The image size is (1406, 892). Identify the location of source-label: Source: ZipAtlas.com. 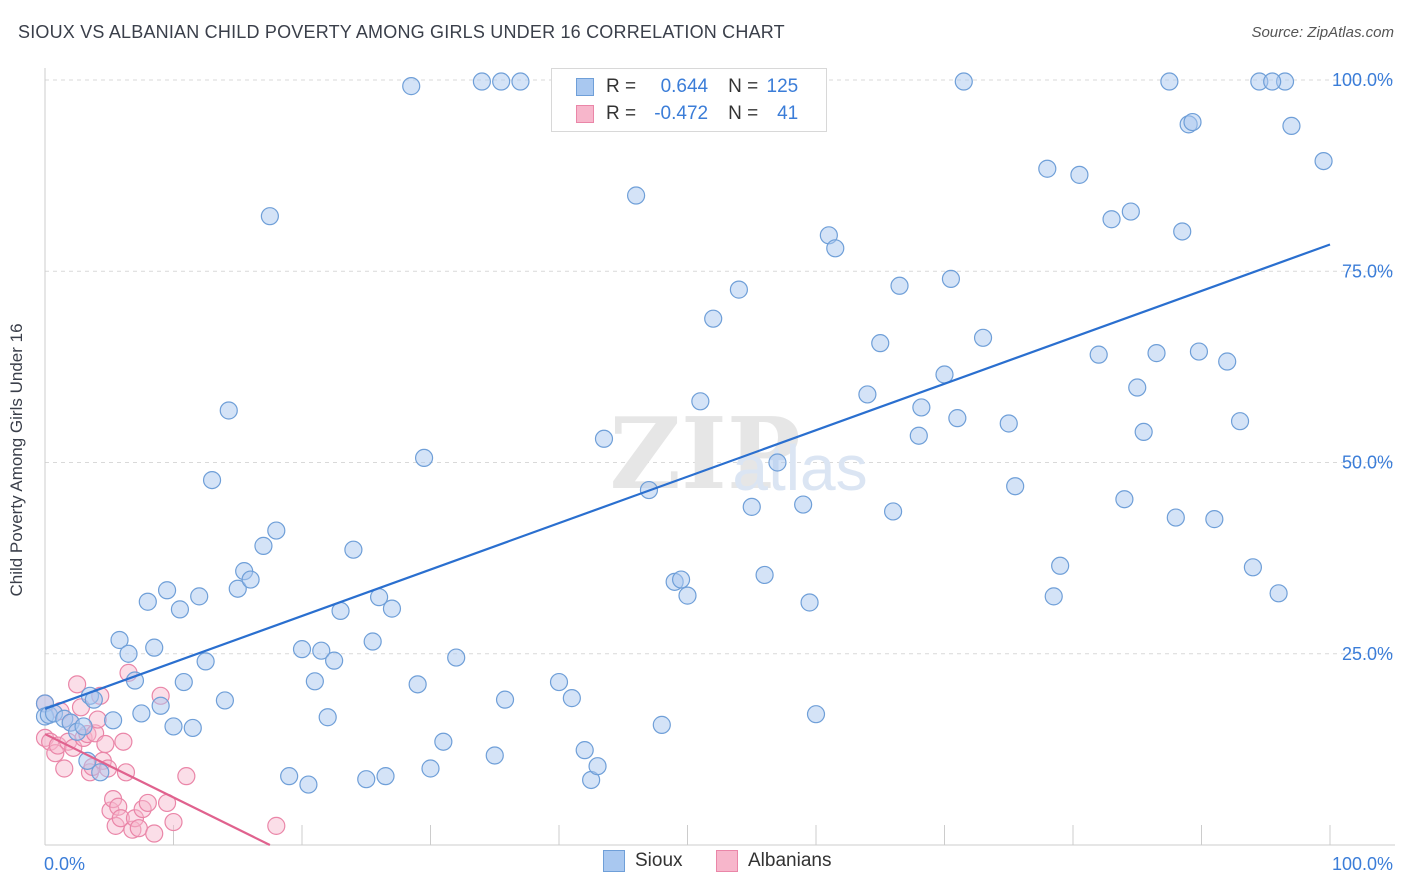
(1322, 32).